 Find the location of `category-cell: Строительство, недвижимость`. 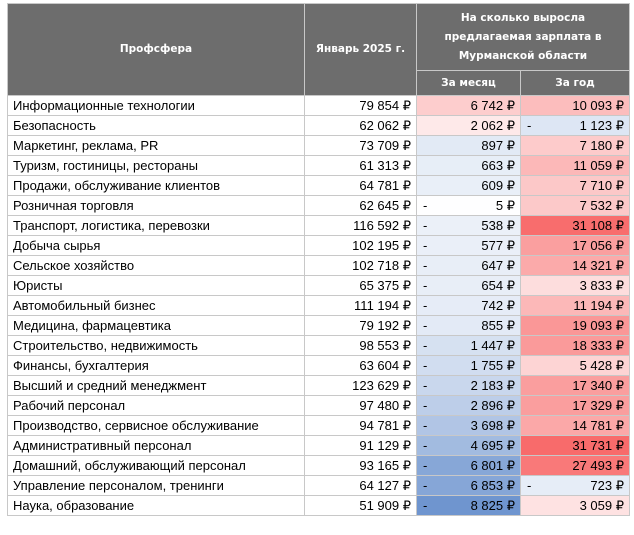

category-cell: Строительство, недвижимость is located at coordinates (156, 345).